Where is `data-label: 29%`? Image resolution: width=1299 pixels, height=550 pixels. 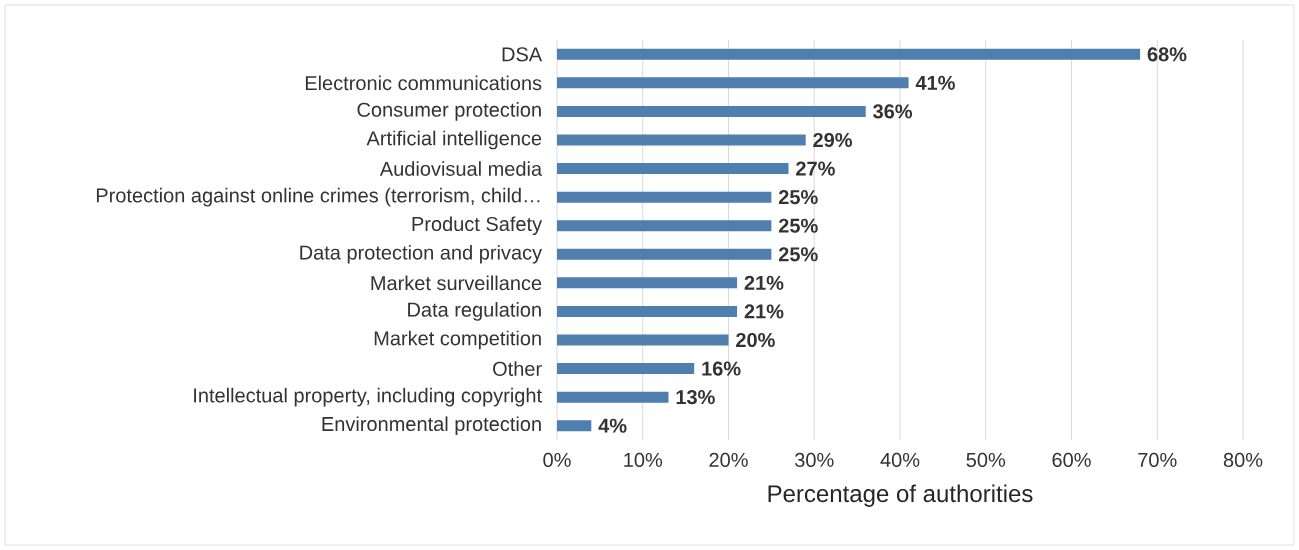 data-label: 29% is located at coordinates (833, 140).